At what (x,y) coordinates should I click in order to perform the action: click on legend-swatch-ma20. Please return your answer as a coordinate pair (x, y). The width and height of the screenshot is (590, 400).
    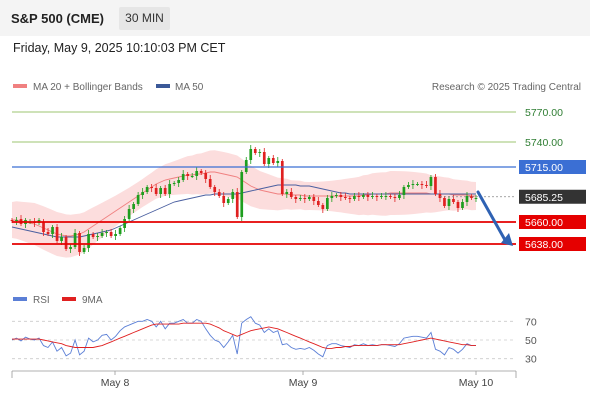
    Looking at the image, I should click on (20, 86).